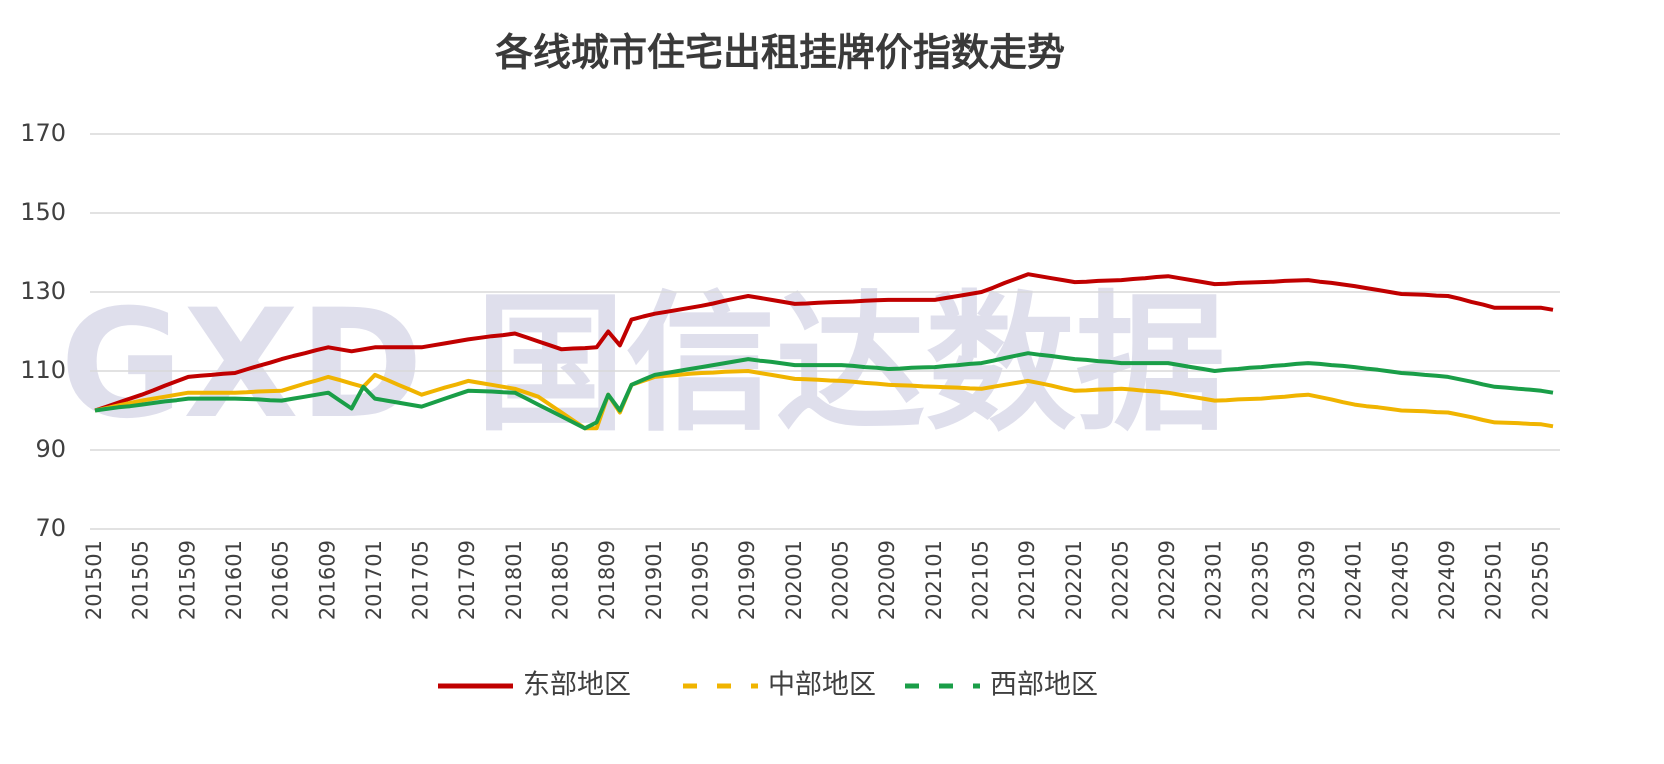  I want to click on x-tick-label: 202305, so click(1260, 580).